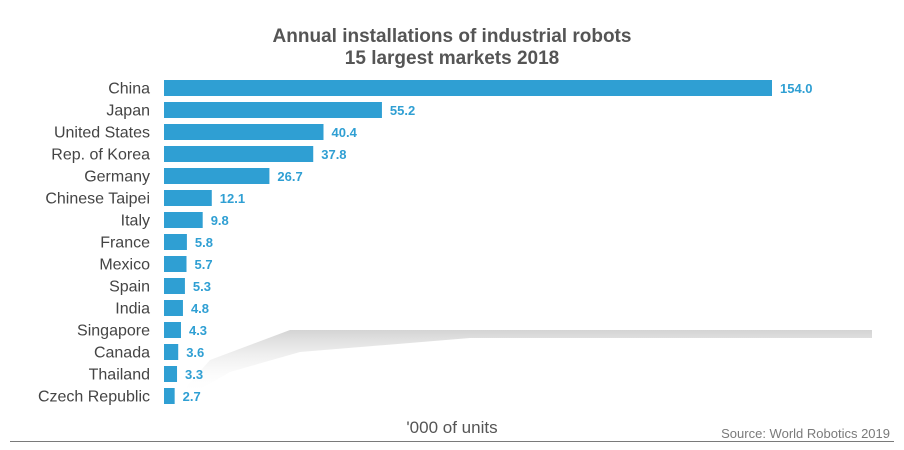 The image size is (904, 450). What do you see at coordinates (232, 198) in the screenshot?
I see `data-label: 12.1` at bounding box center [232, 198].